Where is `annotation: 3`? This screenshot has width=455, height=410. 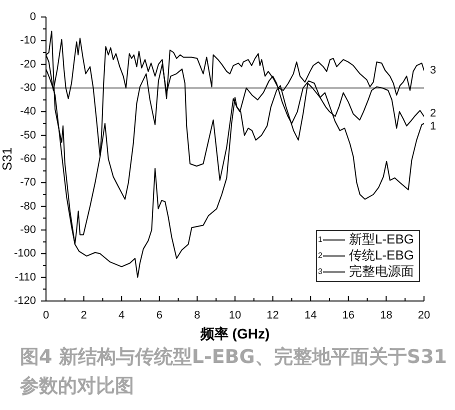 annotation: 3 is located at coordinates (320, 271).